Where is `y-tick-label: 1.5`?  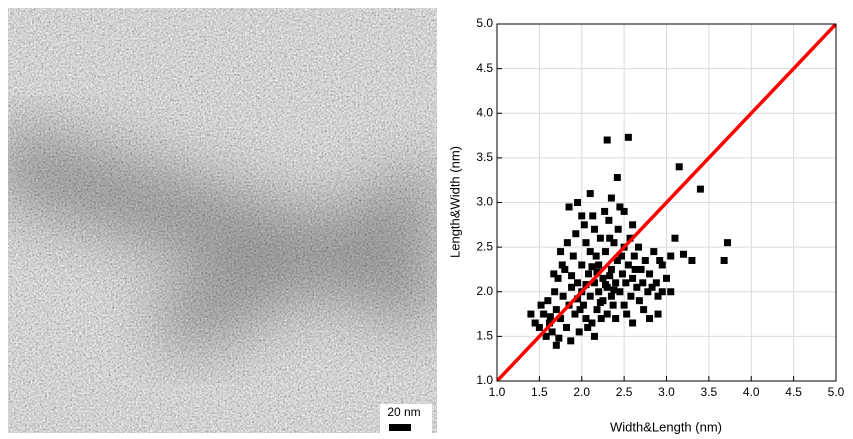 y-tick-label: 1.5 is located at coordinates (484, 336).